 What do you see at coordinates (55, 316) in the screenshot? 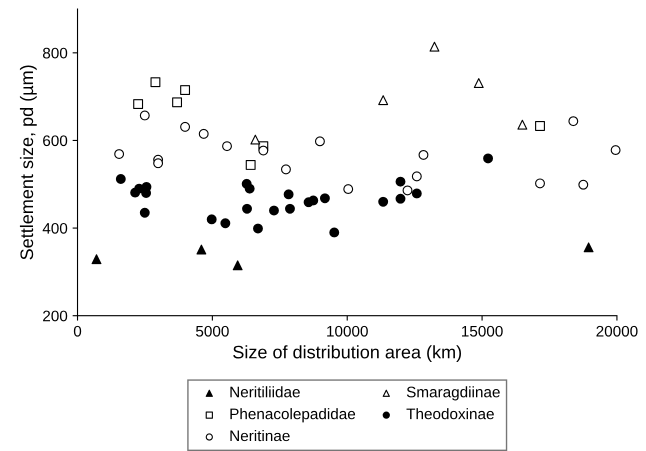
I see `y-tick-label: 200` at bounding box center [55, 316].